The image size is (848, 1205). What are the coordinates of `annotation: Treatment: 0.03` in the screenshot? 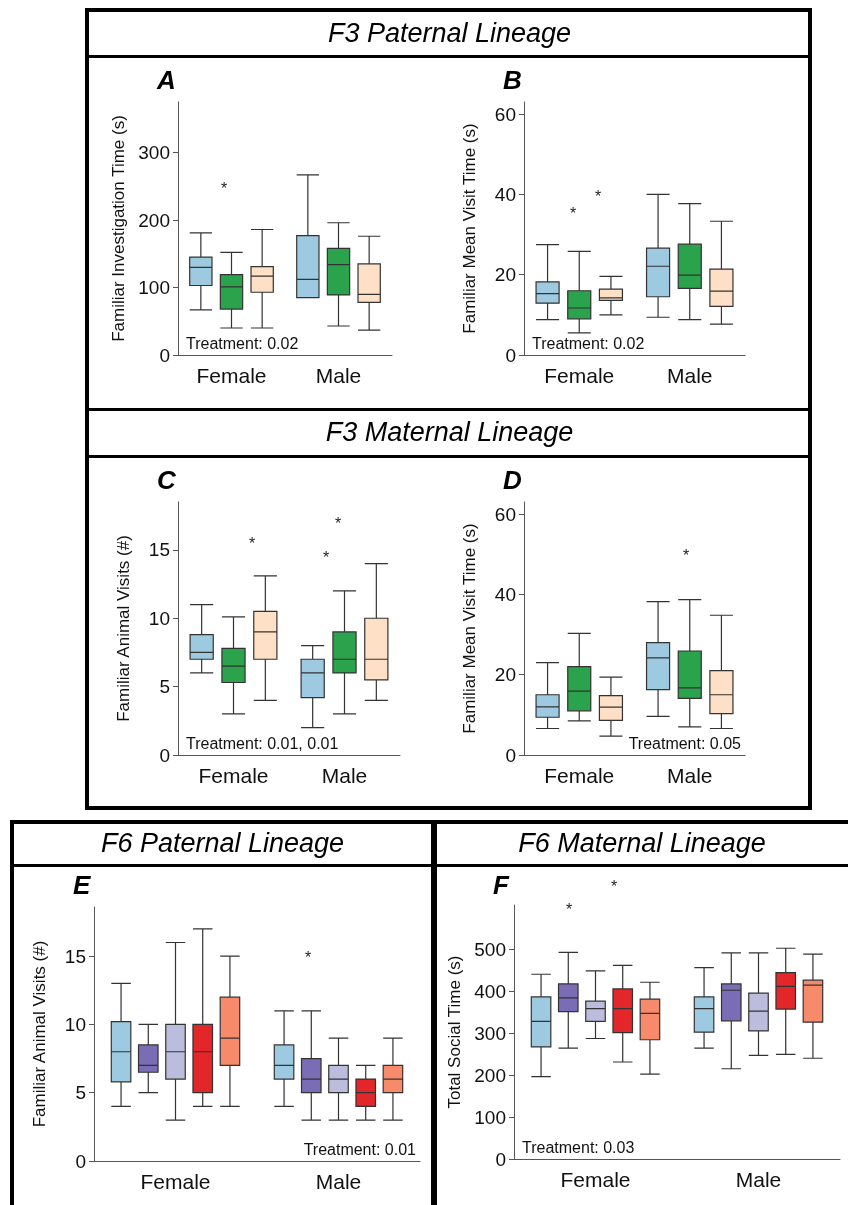 It's located at (578, 1147).